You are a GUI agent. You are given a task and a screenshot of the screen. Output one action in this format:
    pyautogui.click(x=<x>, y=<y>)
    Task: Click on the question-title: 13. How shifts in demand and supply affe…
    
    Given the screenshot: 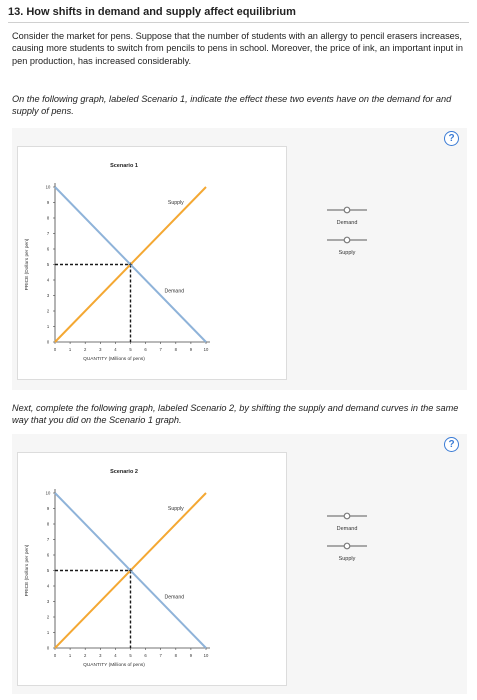 What is the action you would take?
    pyautogui.click(x=152, y=12)
    